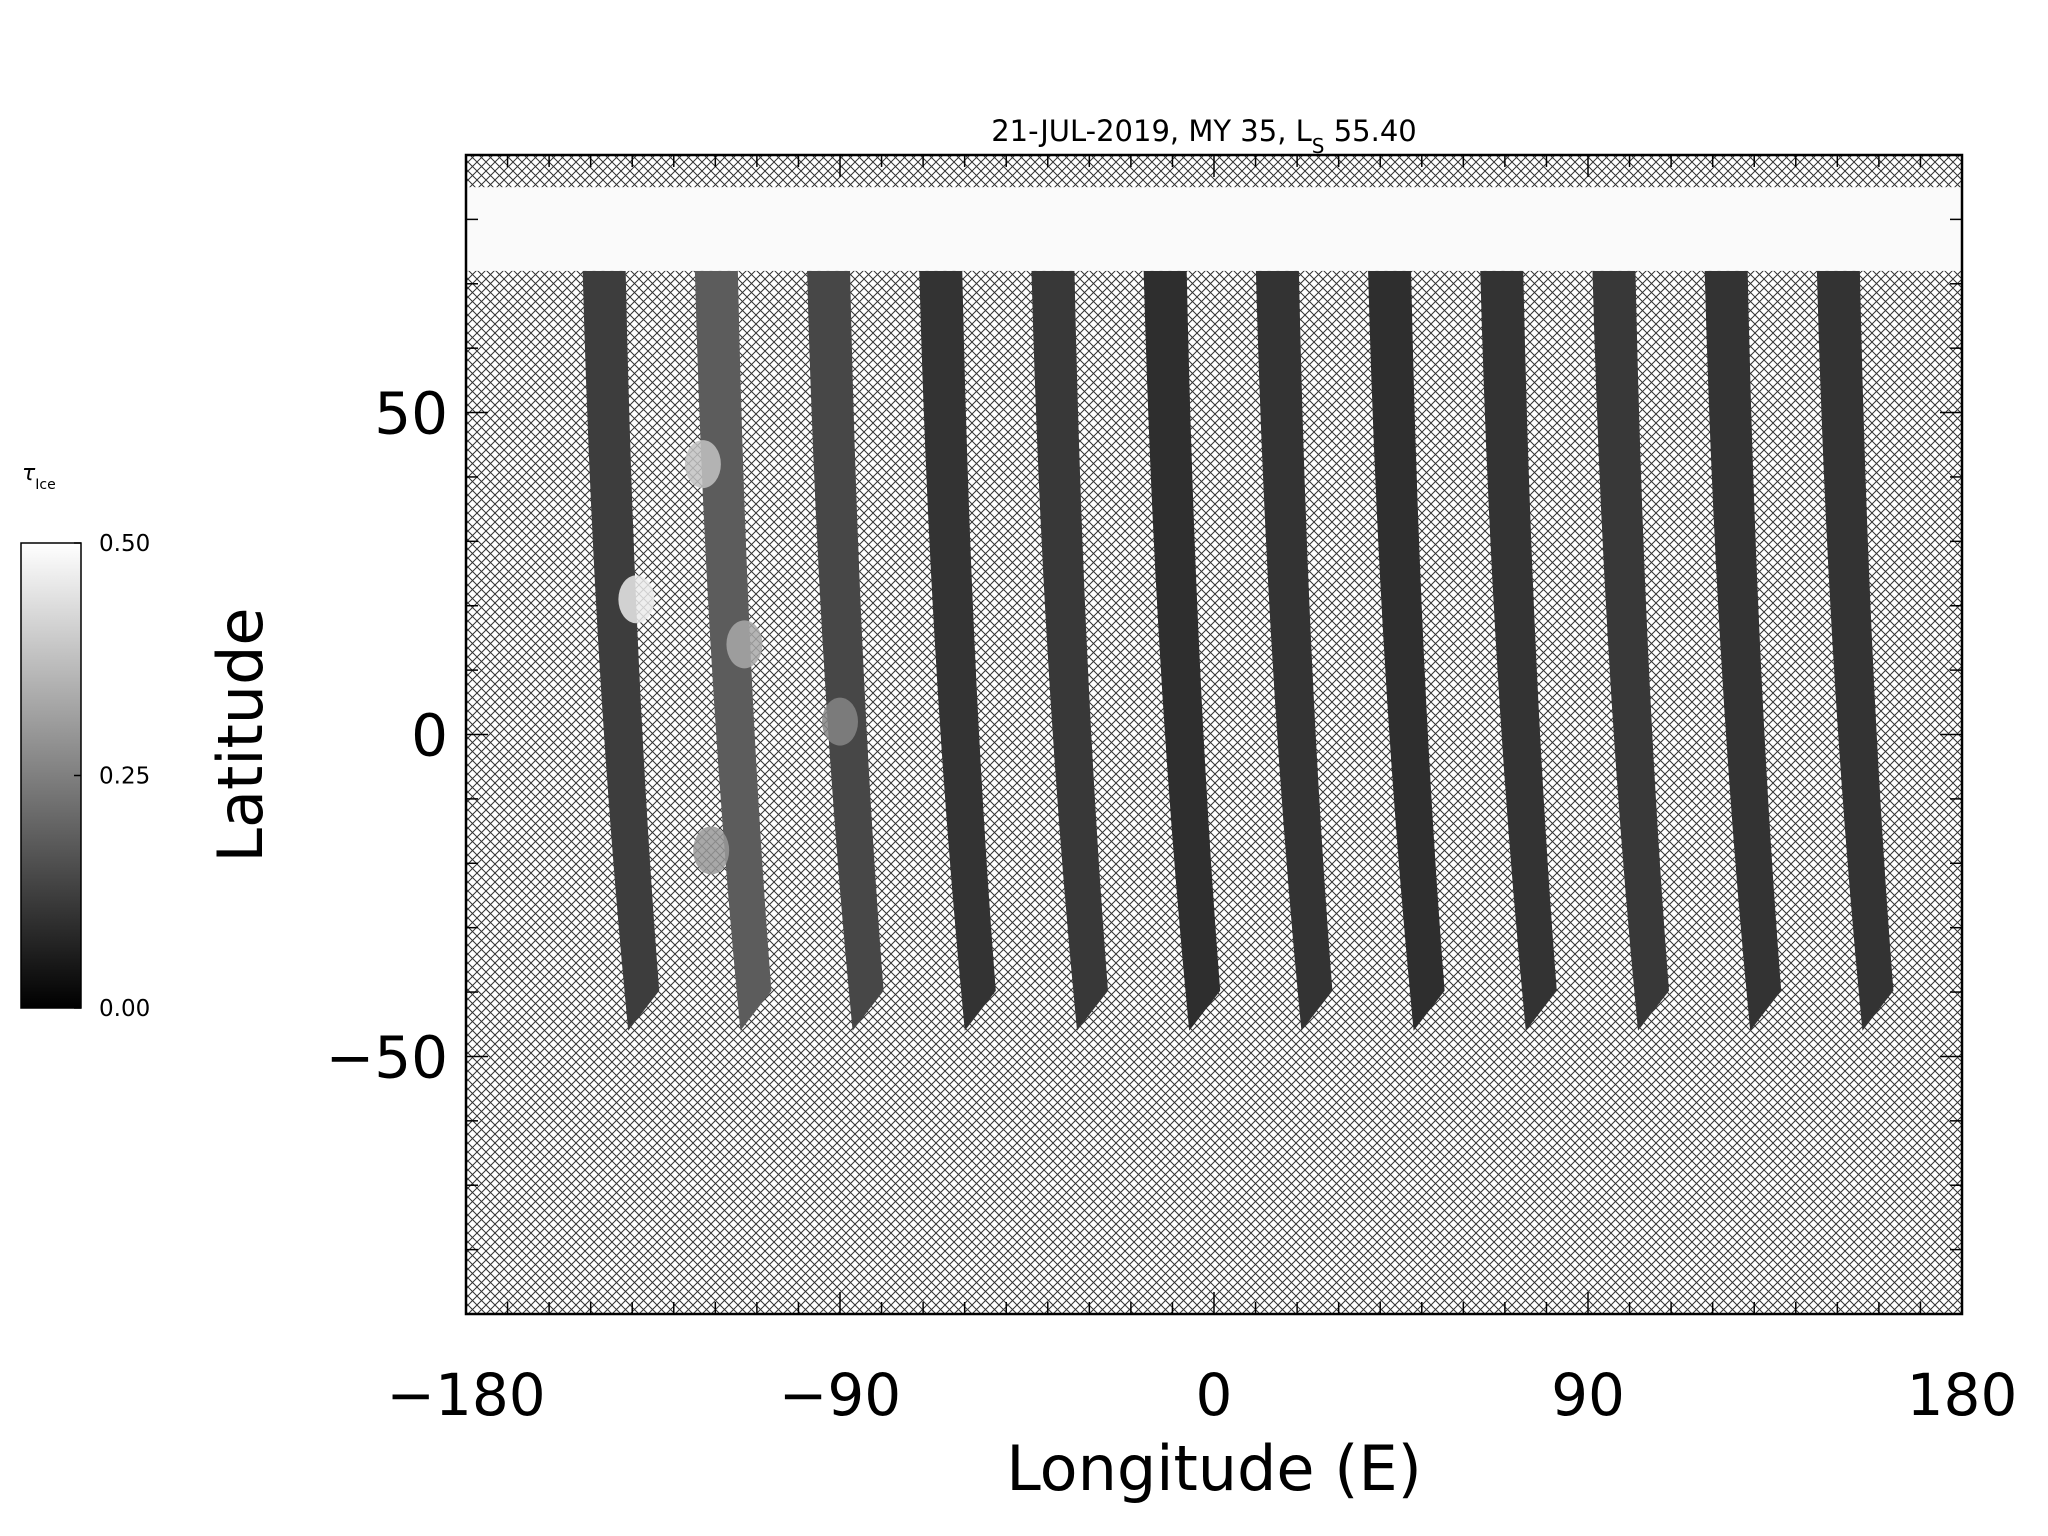 The image size is (2048, 1536). What do you see at coordinates (124, 777) in the screenshot?
I see `colorbar-tick-label: 0.25` at bounding box center [124, 777].